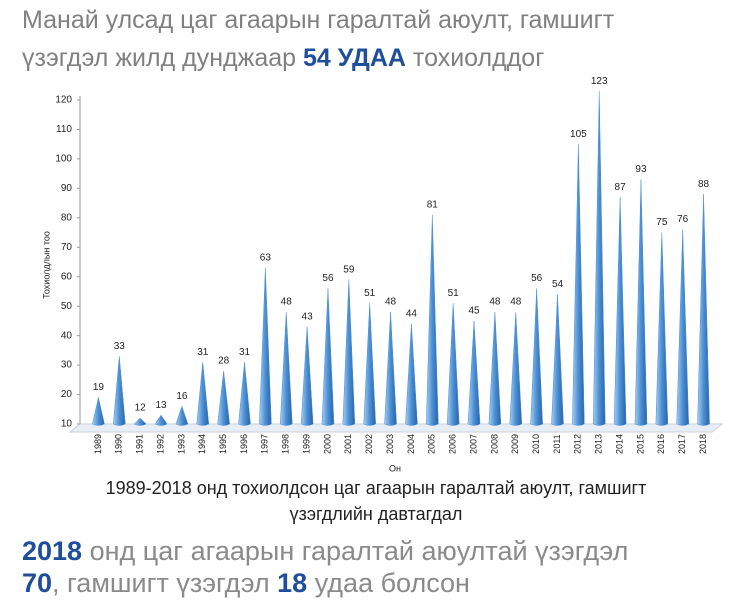 The height and width of the screenshot is (606, 752). I want to click on value-label: 16, so click(182, 396).